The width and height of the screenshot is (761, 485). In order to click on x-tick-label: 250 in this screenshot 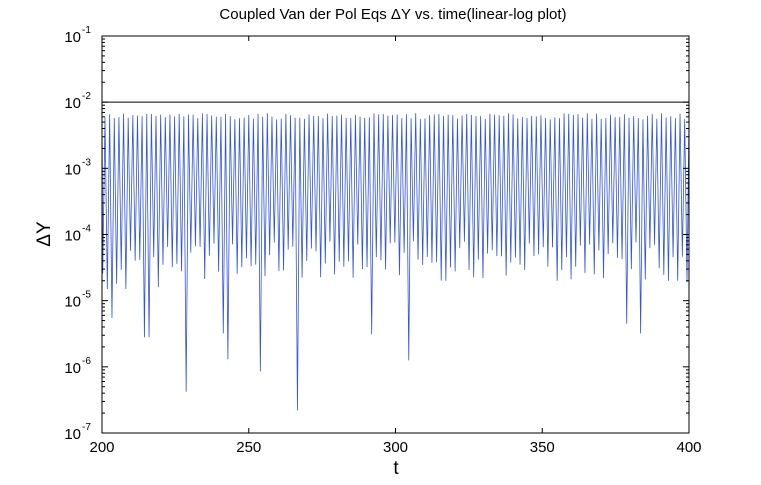, I will do `click(248, 447)`.